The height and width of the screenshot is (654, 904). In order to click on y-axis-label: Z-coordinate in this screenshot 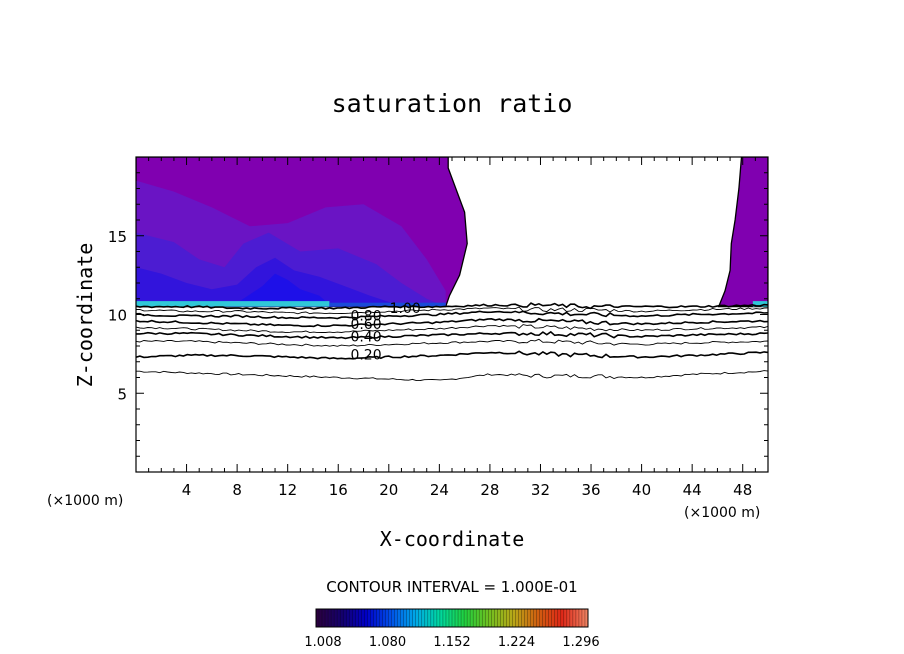, I will do `click(85, 315)`.